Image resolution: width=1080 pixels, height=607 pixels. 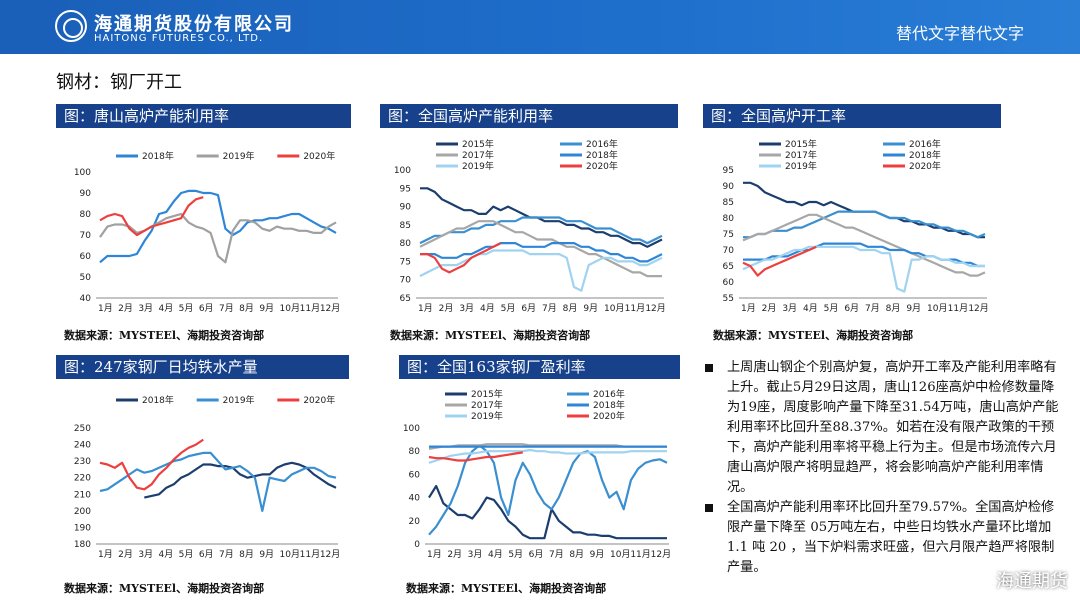 I want to click on y-tick-label: 40, so click(x=415, y=499).